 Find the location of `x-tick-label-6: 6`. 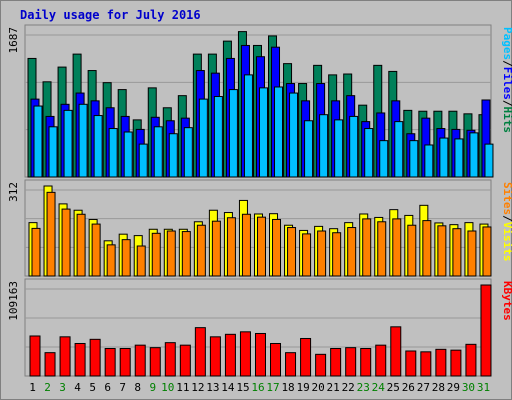

x-tick-label-6: 6 is located at coordinates (107, 387).